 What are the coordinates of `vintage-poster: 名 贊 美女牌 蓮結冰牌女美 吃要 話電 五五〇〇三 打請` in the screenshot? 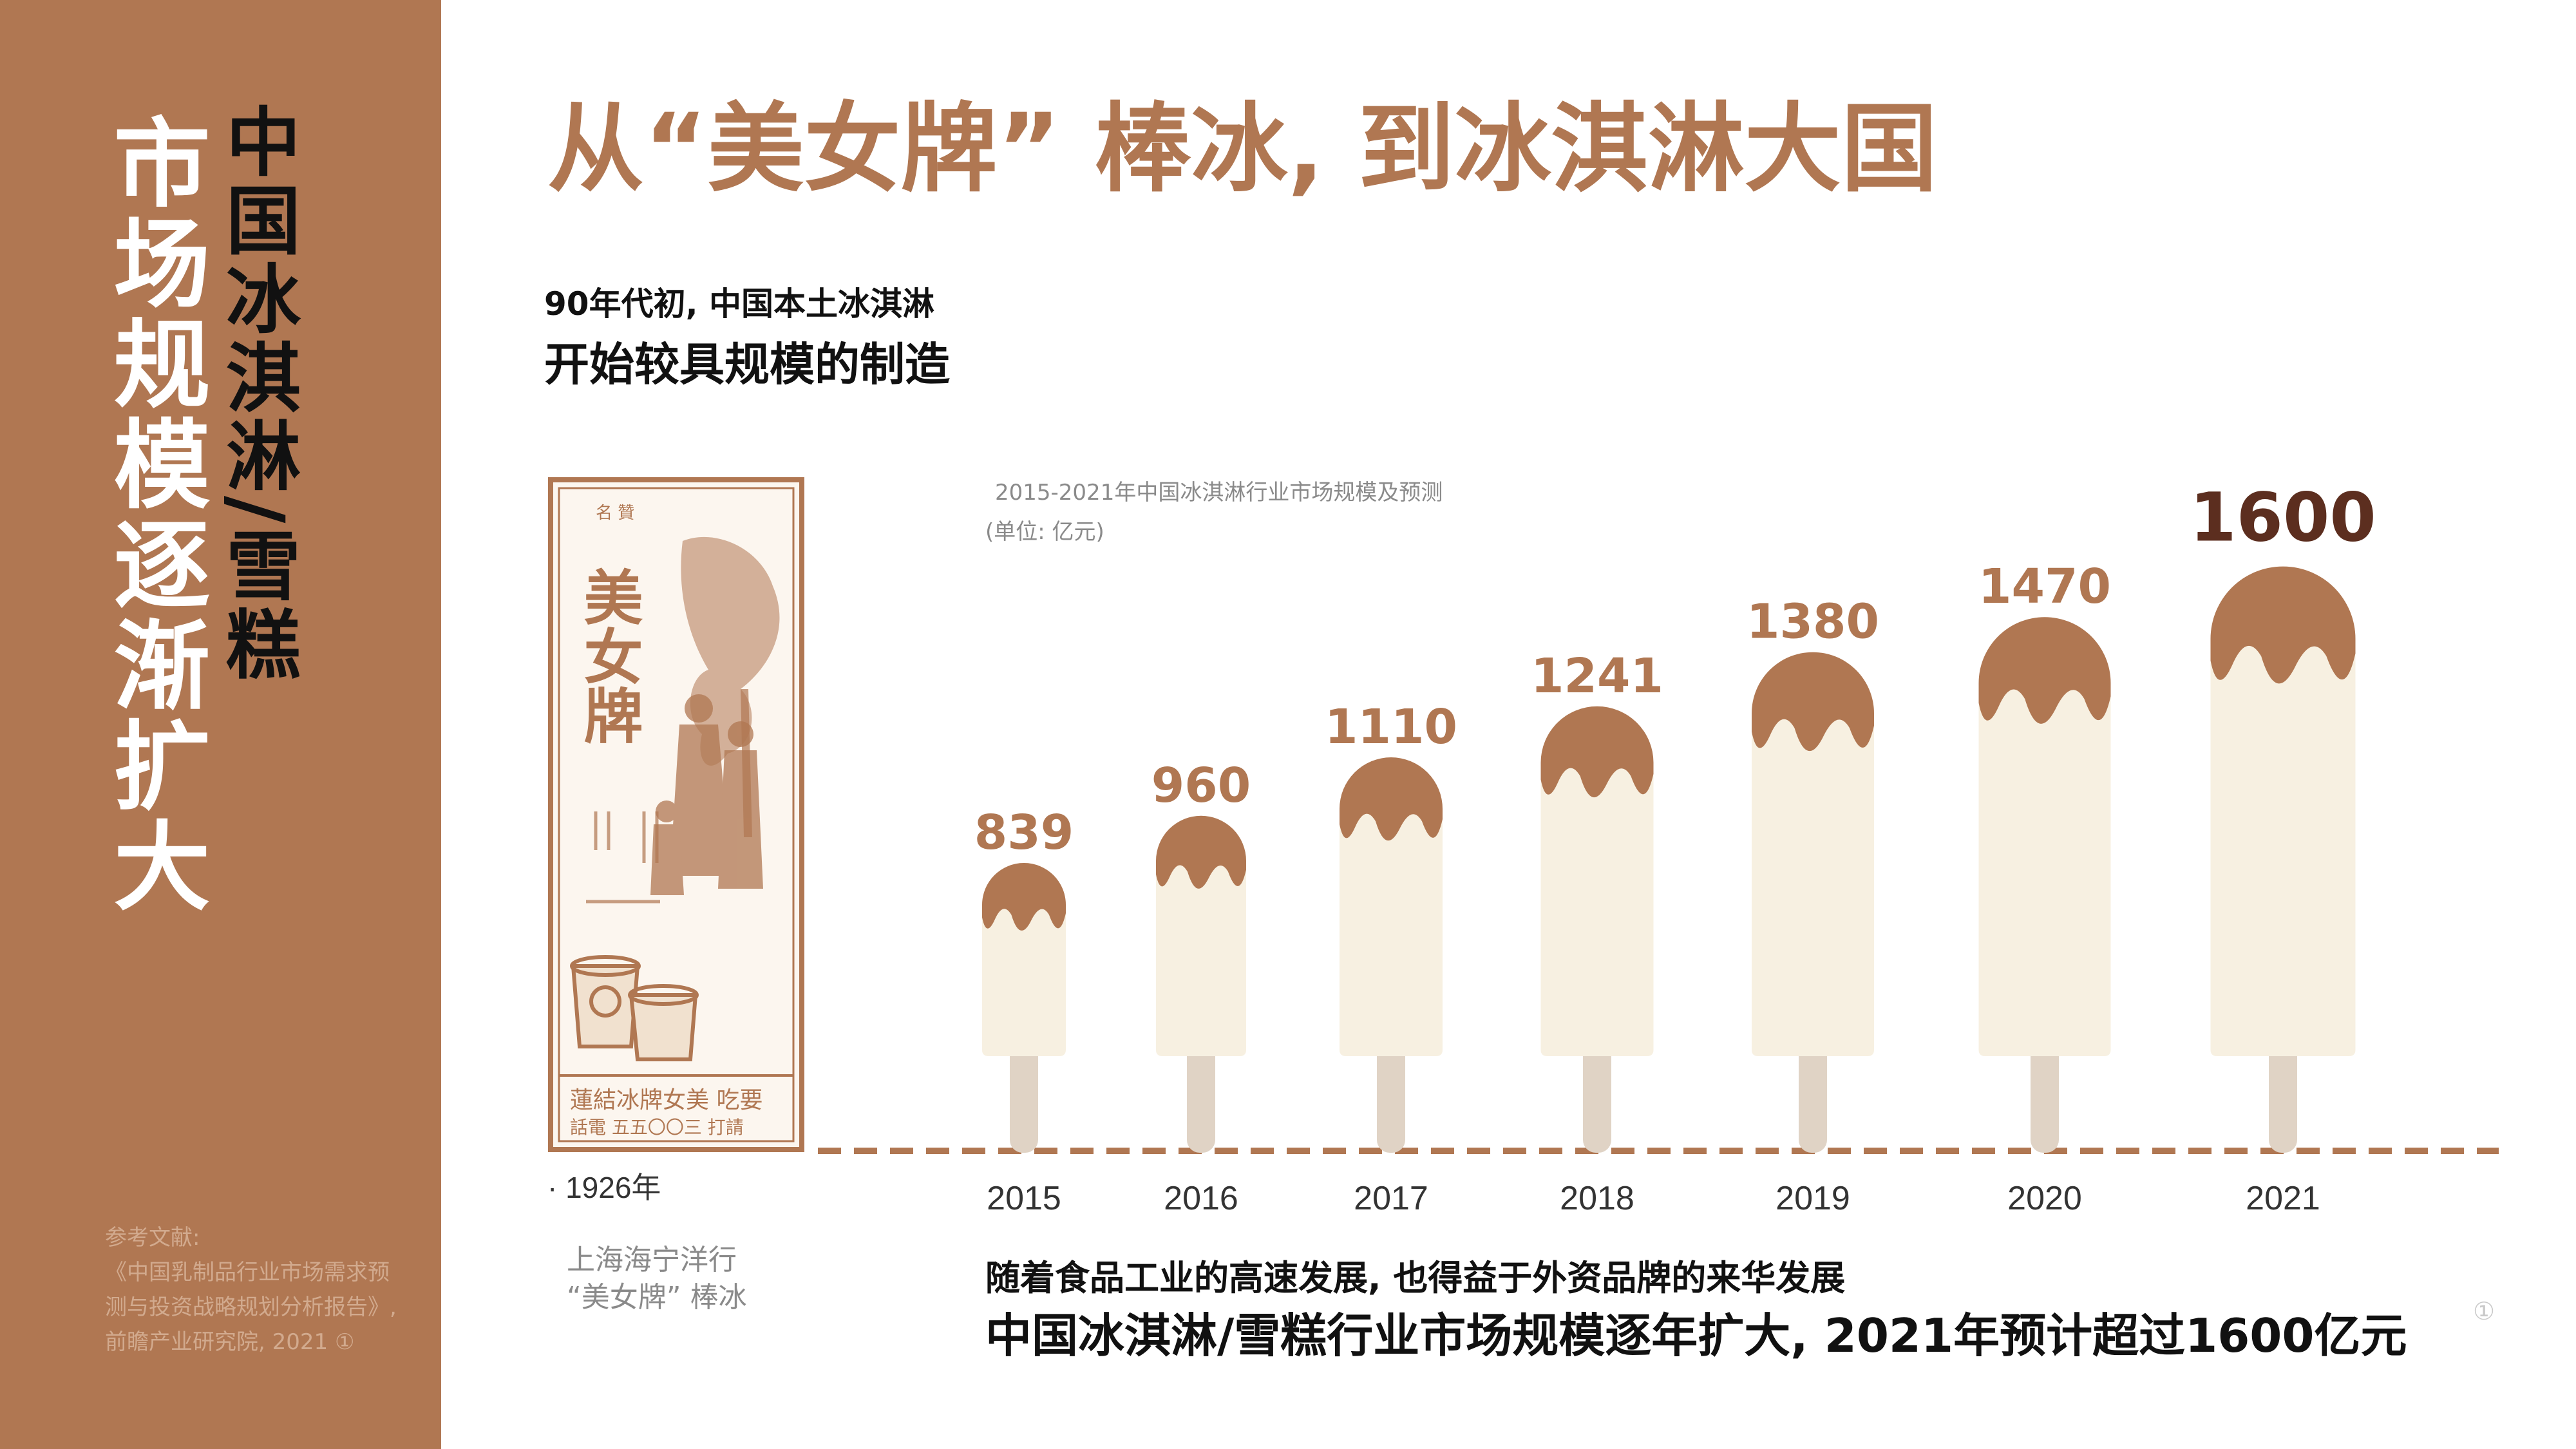 It's located at (676, 814).